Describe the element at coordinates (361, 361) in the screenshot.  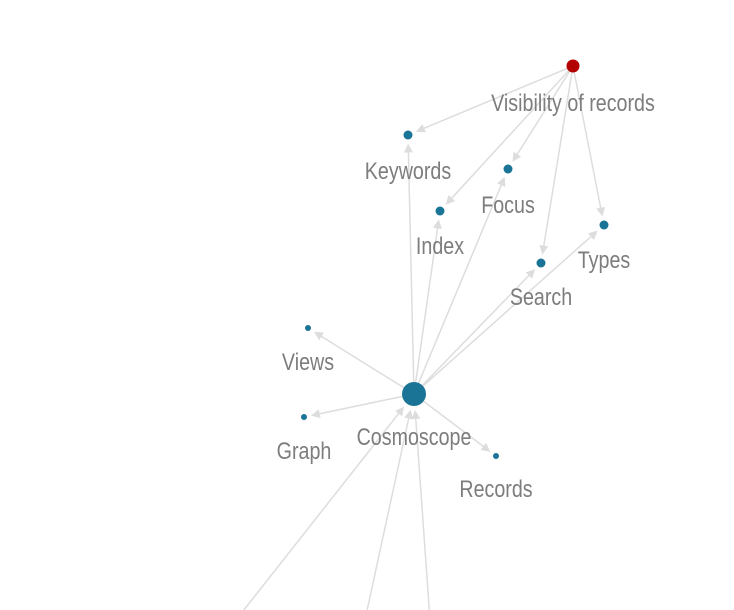
I see `edge-cosmoscope-to-views` at that location.